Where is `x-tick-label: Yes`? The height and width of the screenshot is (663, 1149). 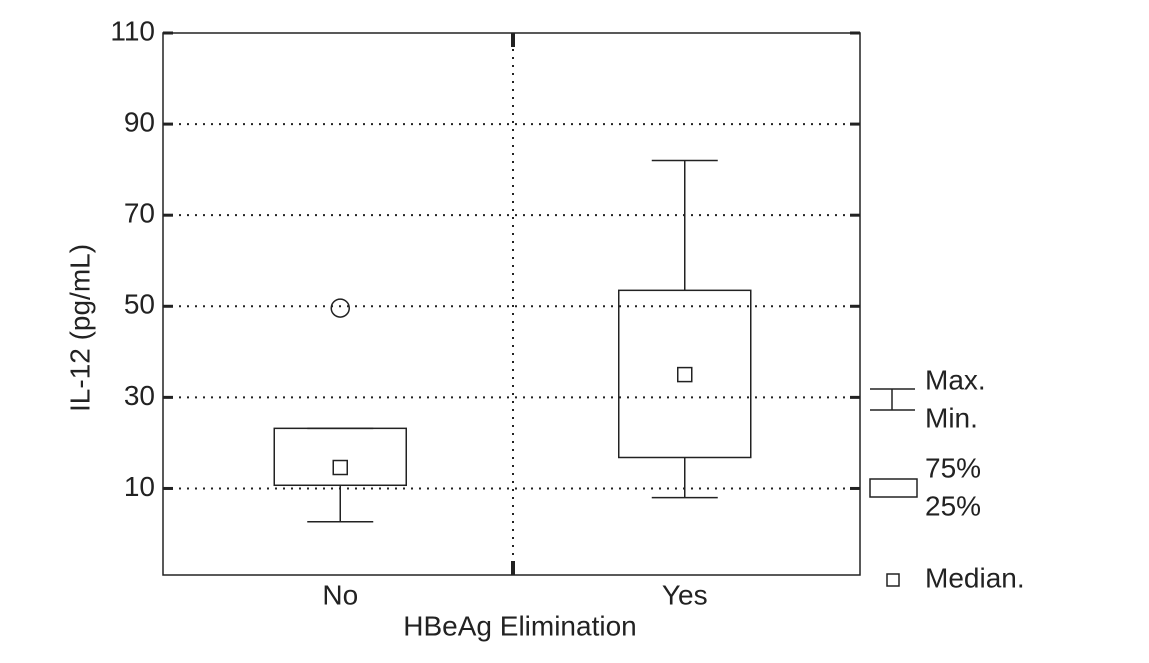
x-tick-label: Yes is located at coordinates (685, 594).